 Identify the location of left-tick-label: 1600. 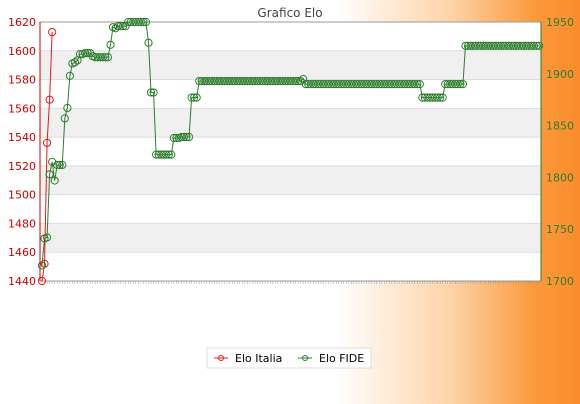
(22, 51).